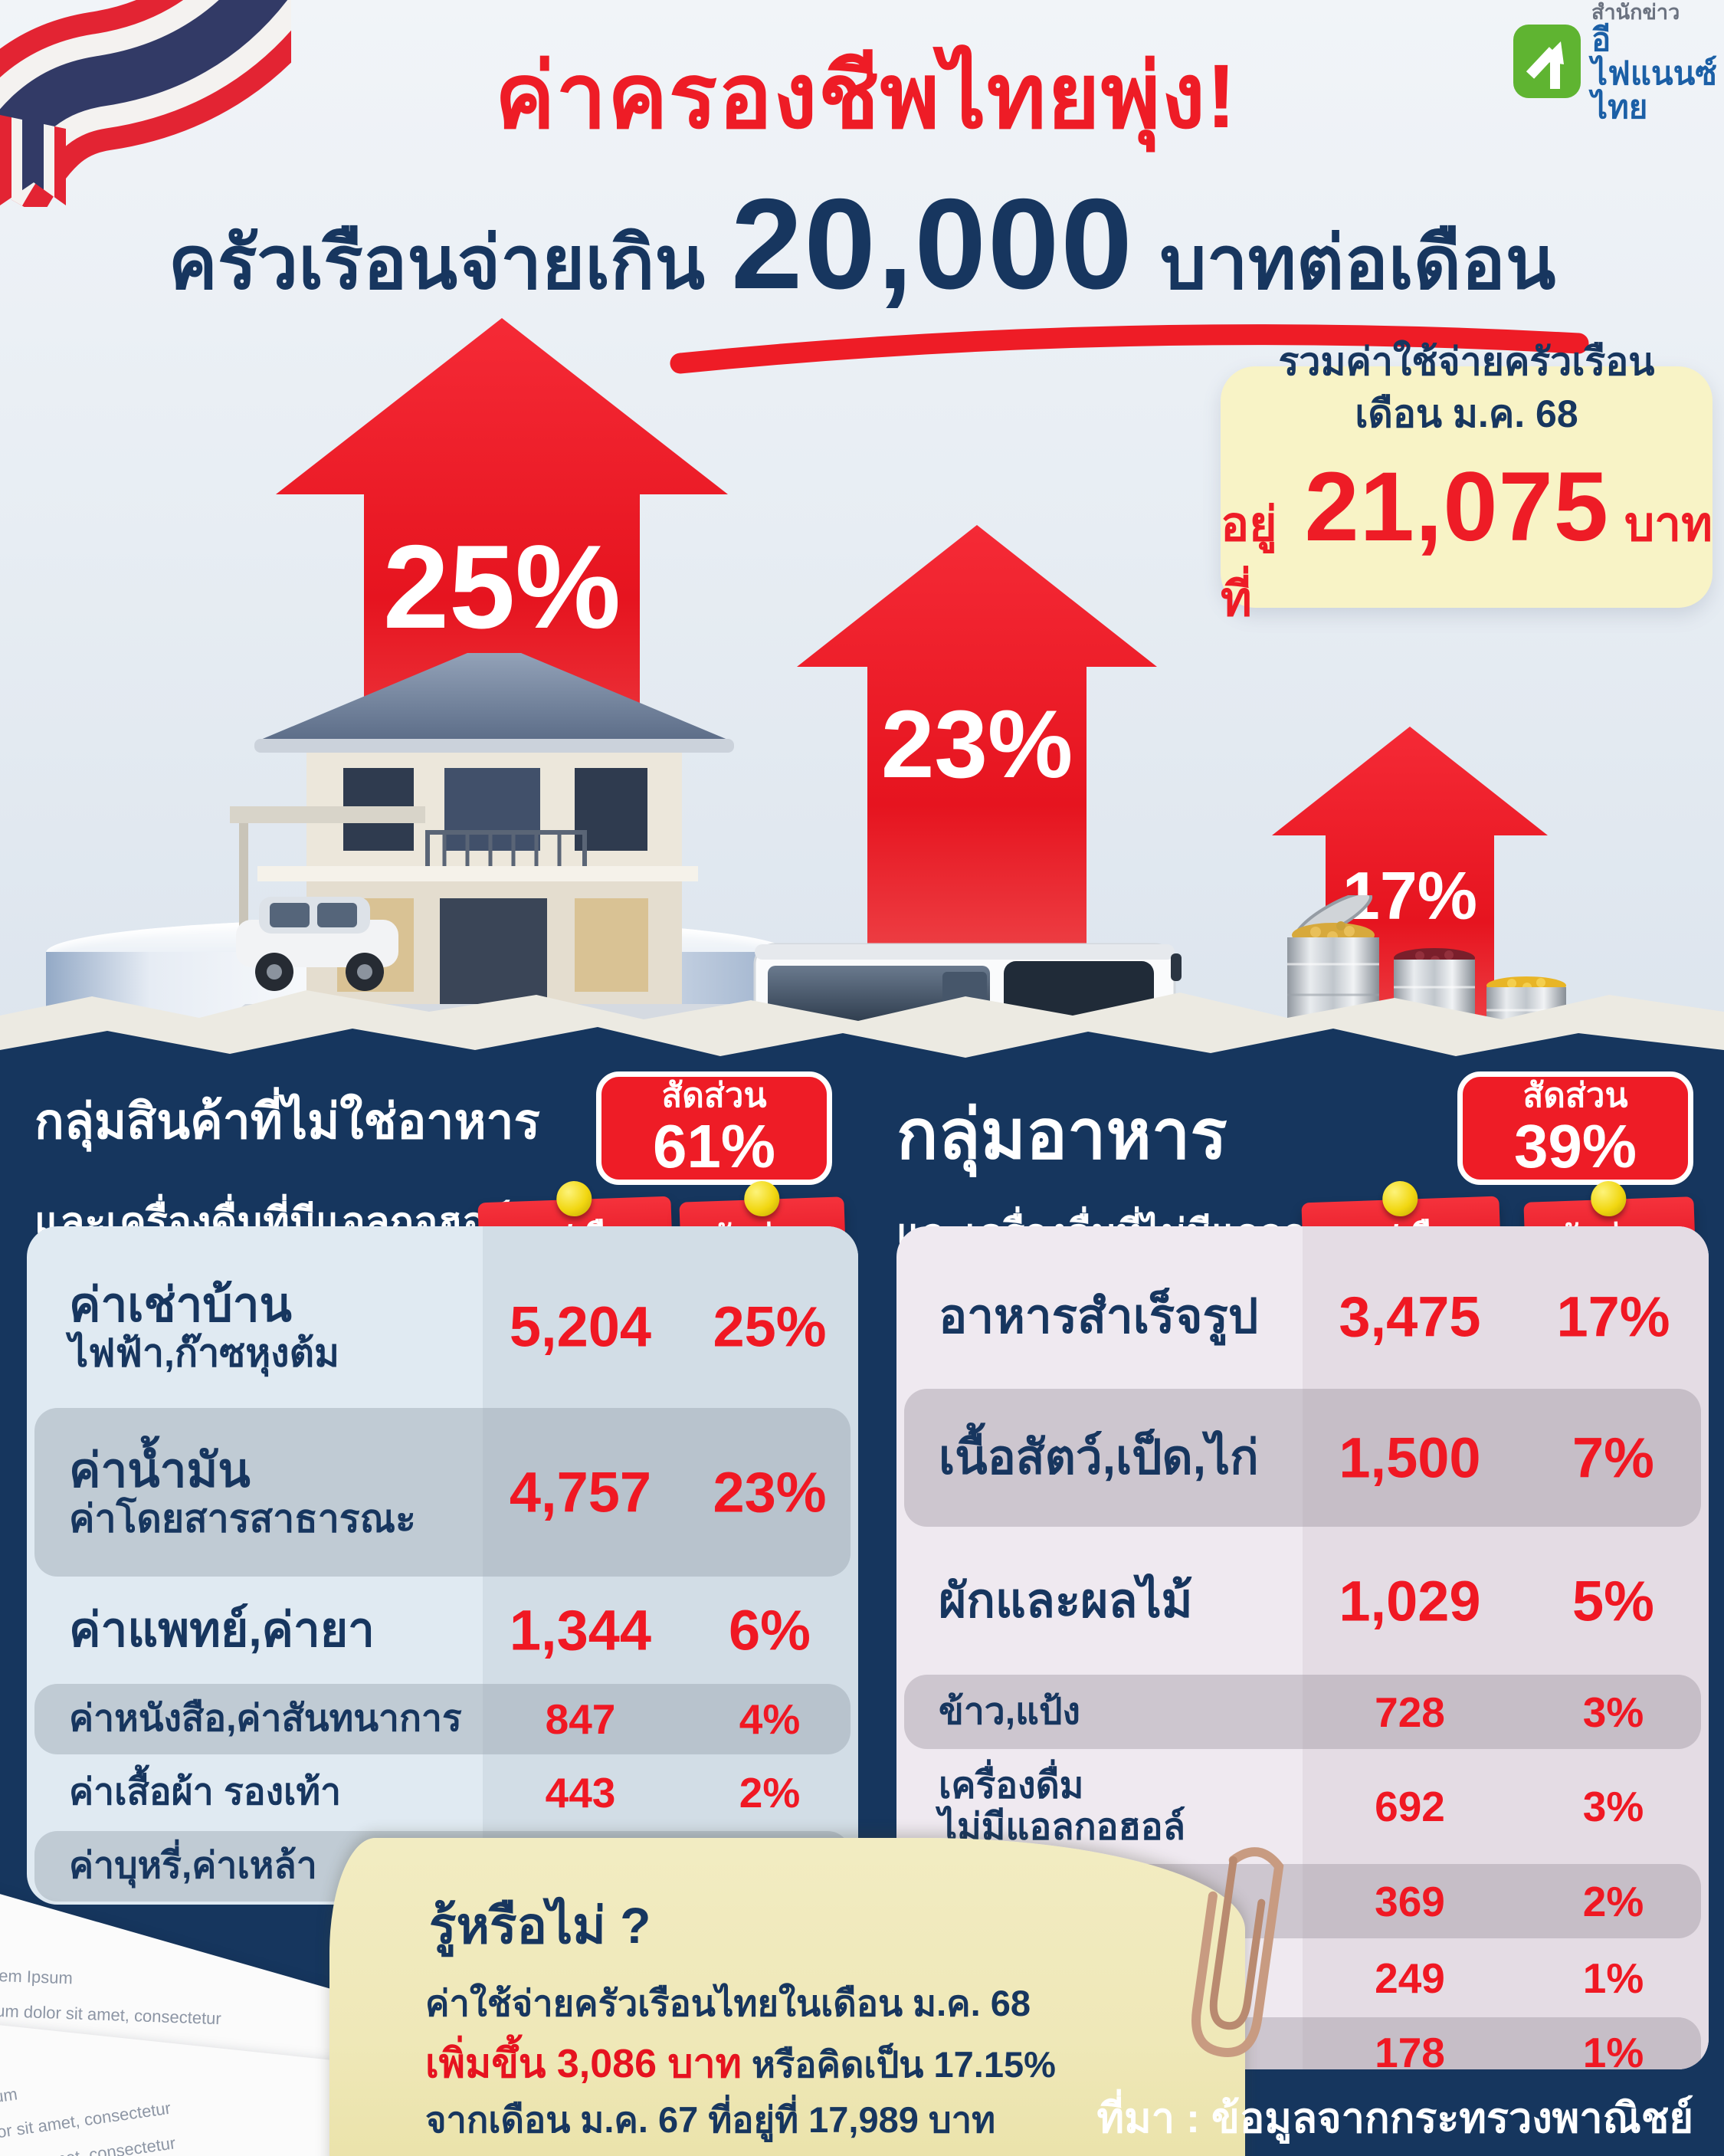  What do you see at coordinates (1613, 1317) in the screenshot?
I see `row-share: 17%` at bounding box center [1613, 1317].